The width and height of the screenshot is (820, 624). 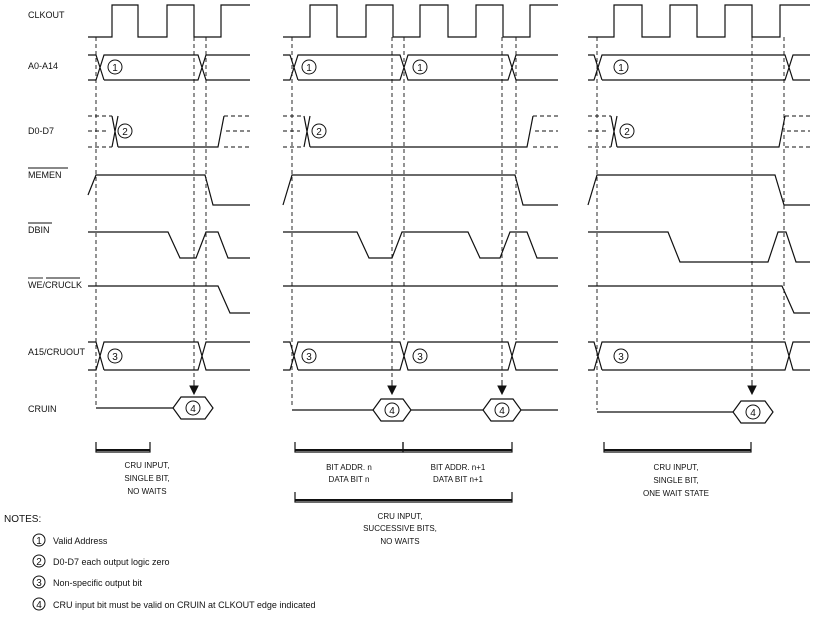 I want to click on marker-1-d1: 1, so click(x=115, y=67).